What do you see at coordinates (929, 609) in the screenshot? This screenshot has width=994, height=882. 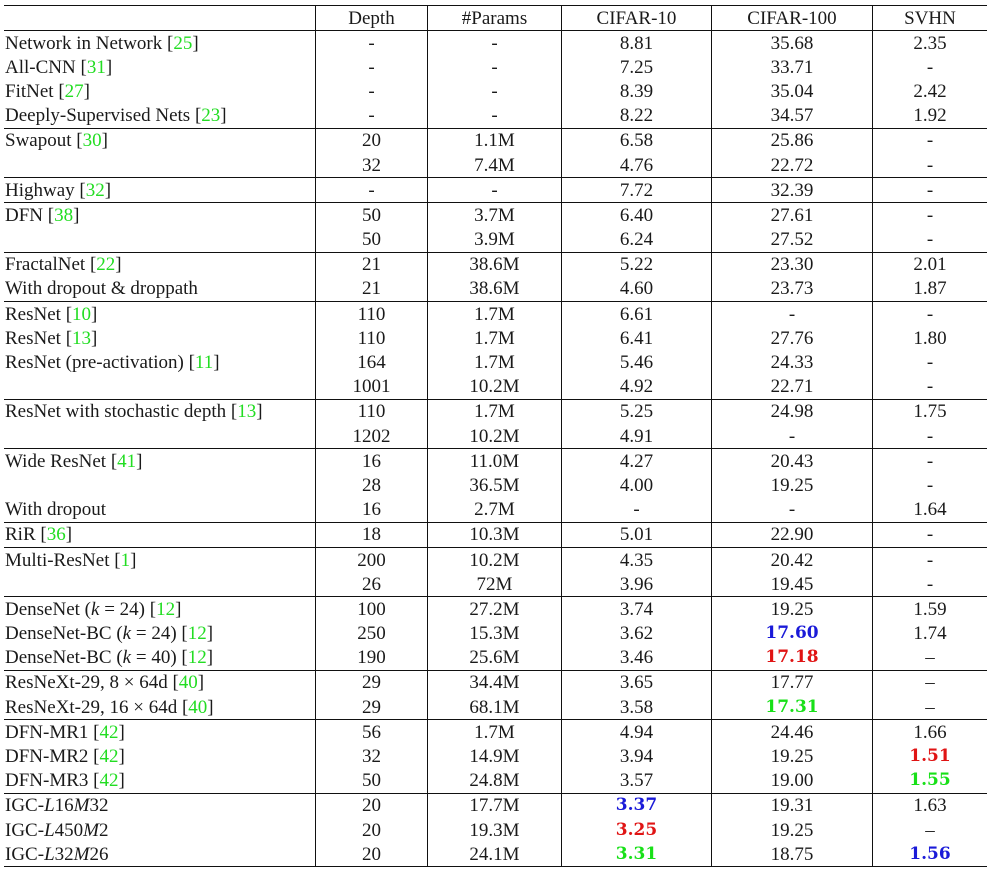 I see `svhn-cell: 1.59` at bounding box center [929, 609].